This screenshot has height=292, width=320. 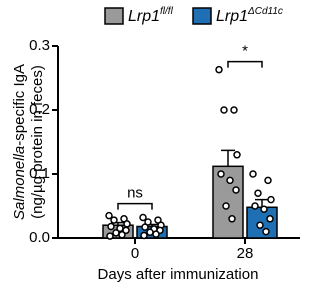 I want to click on y-label-italic: Salmonella, so click(x=19, y=183).